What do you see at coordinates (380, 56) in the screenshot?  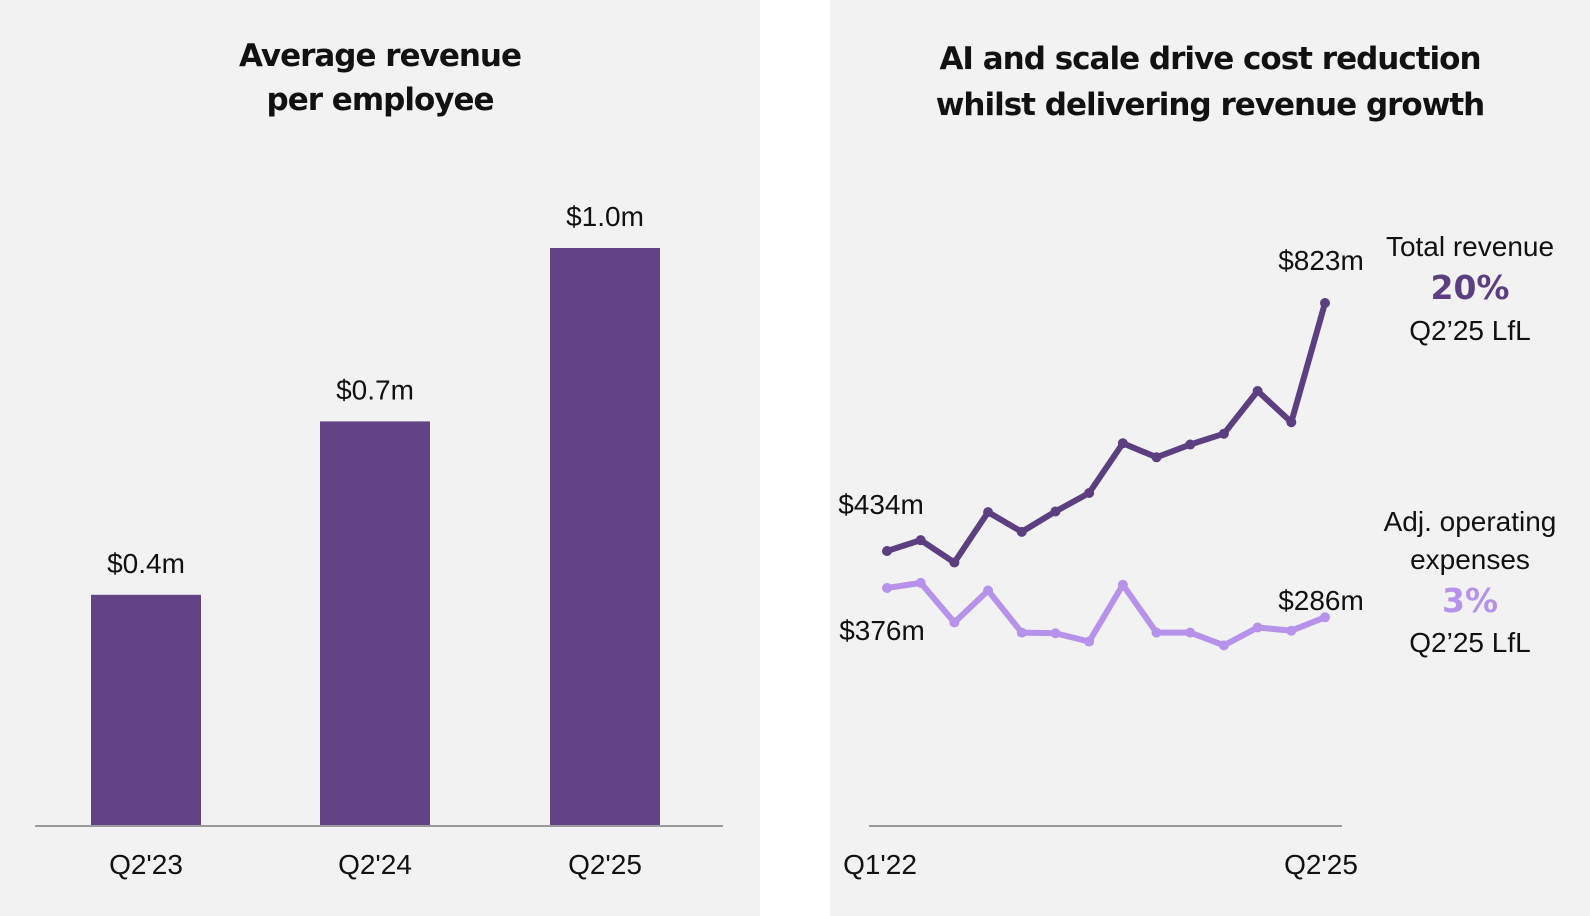 I see `bar-chart-title-line-1: Average revenue` at bounding box center [380, 56].